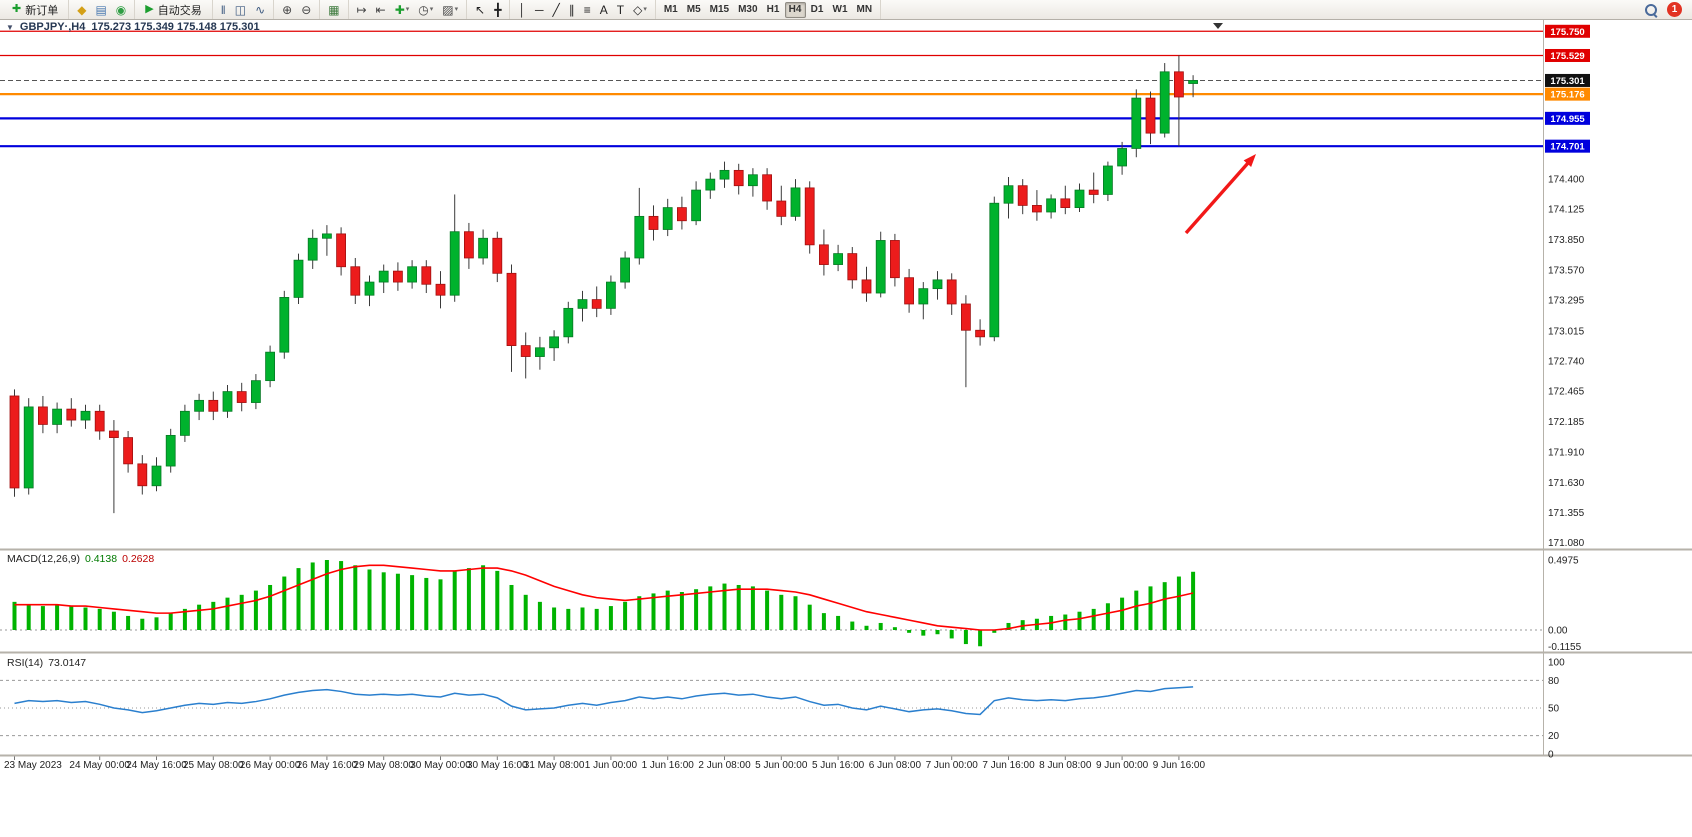 The width and height of the screenshot is (1692, 837). I want to click on svg-text: 175.750, so click(1567, 32).